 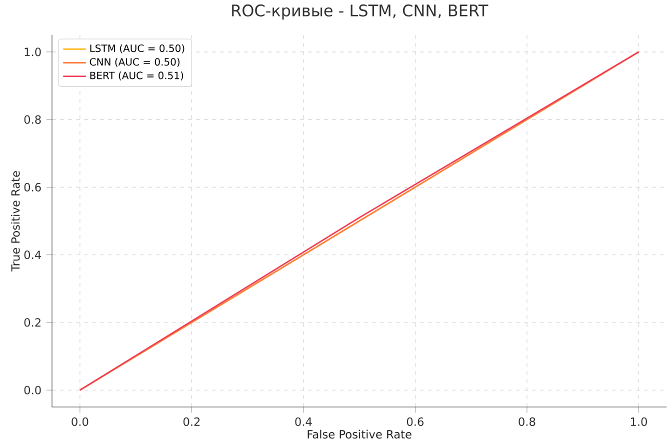 I want to click on legend-label: LSTM (AUC = 0.50), so click(x=137, y=49).